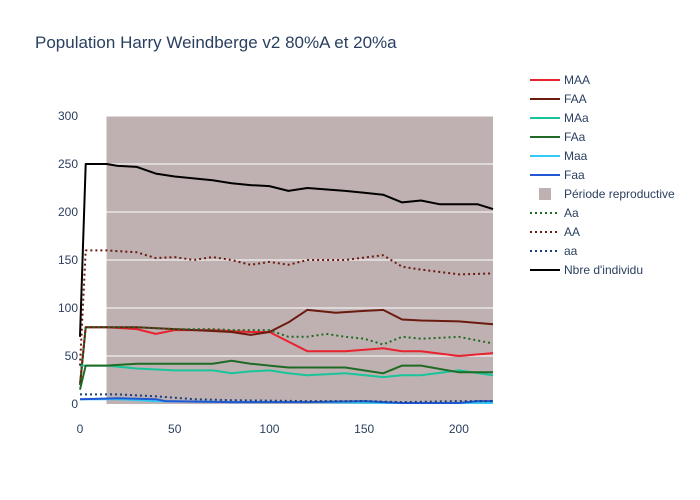  I want to click on legend-label: Aa, so click(571, 213).